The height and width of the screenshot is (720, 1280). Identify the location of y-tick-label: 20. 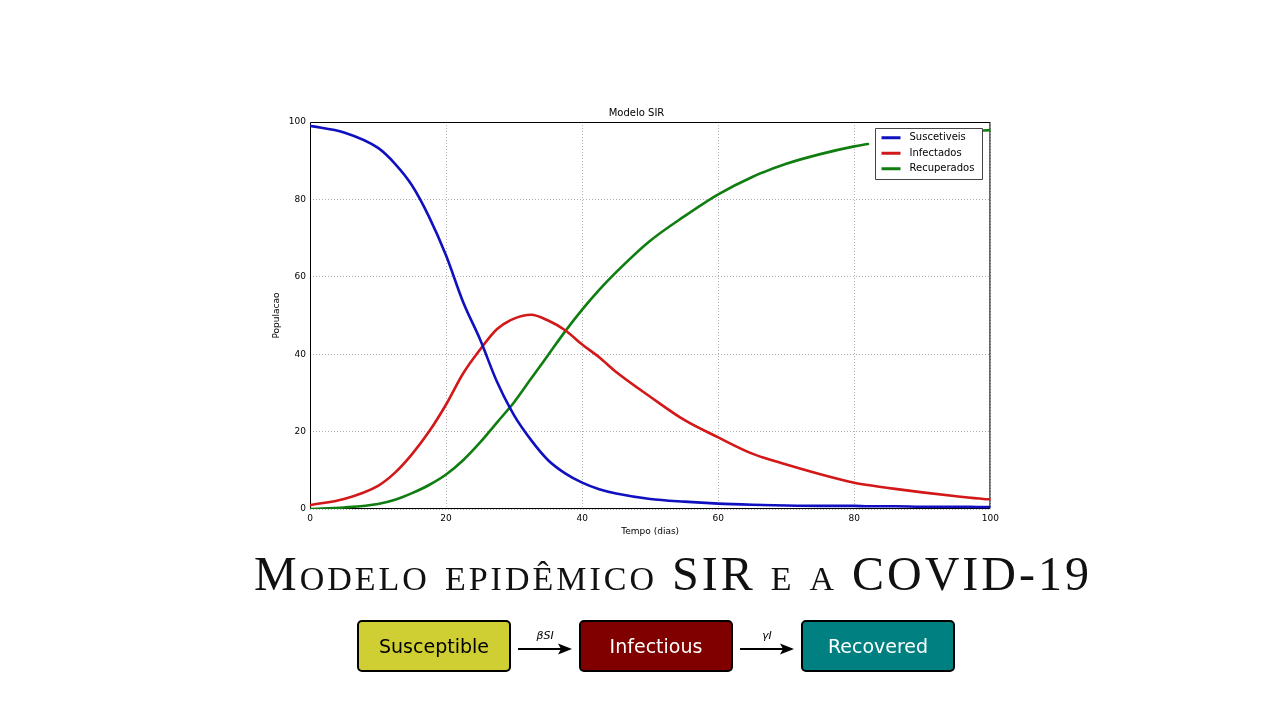
(300, 430).